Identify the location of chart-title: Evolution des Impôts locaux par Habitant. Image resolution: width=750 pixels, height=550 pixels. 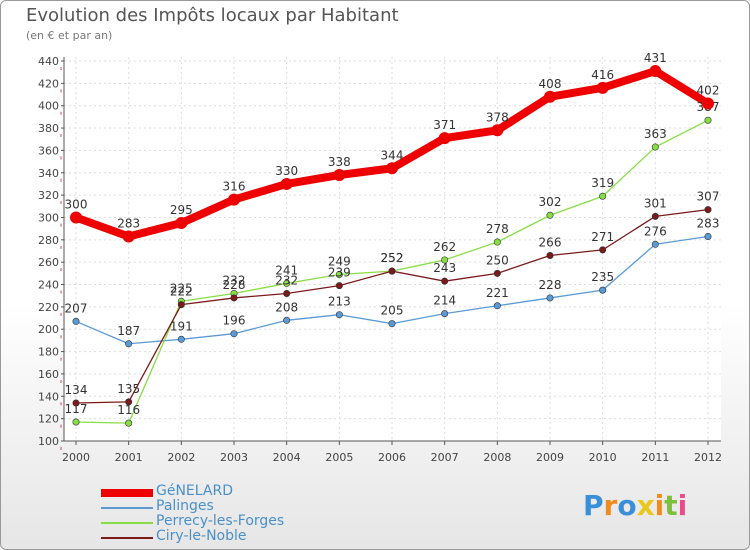
(212, 15).